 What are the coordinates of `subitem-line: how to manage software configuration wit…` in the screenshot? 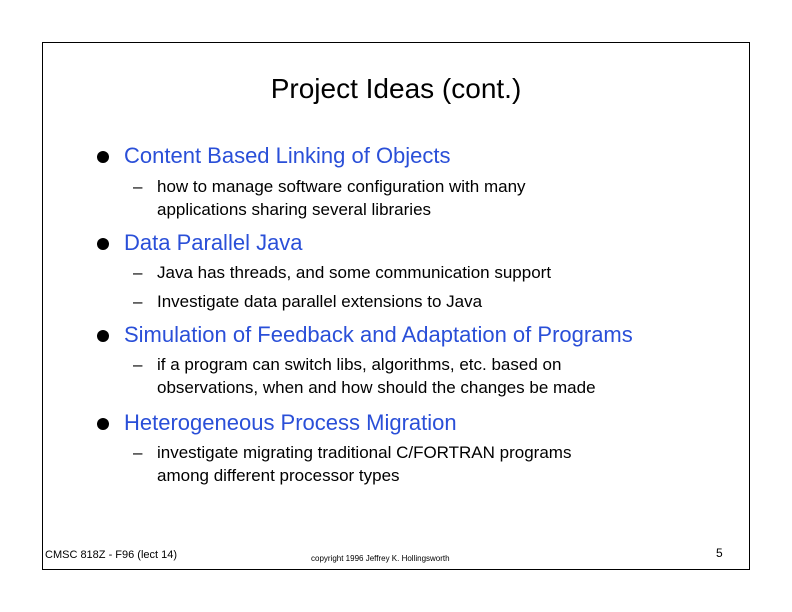 It's located at (341, 186).